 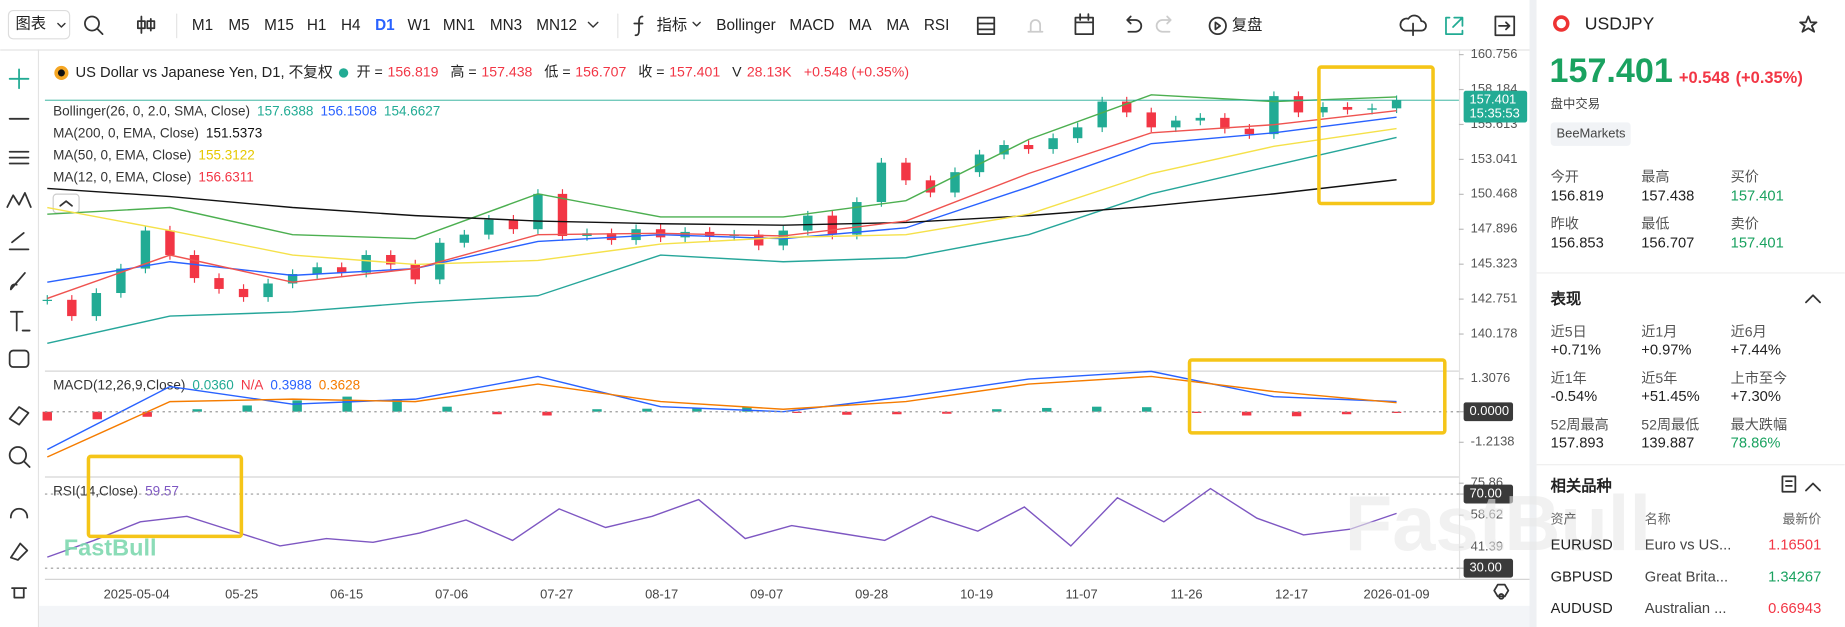 What do you see at coordinates (1756, 443) in the screenshot?
I see `perf-value: 78.86%` at bounding box center [1756, 443].